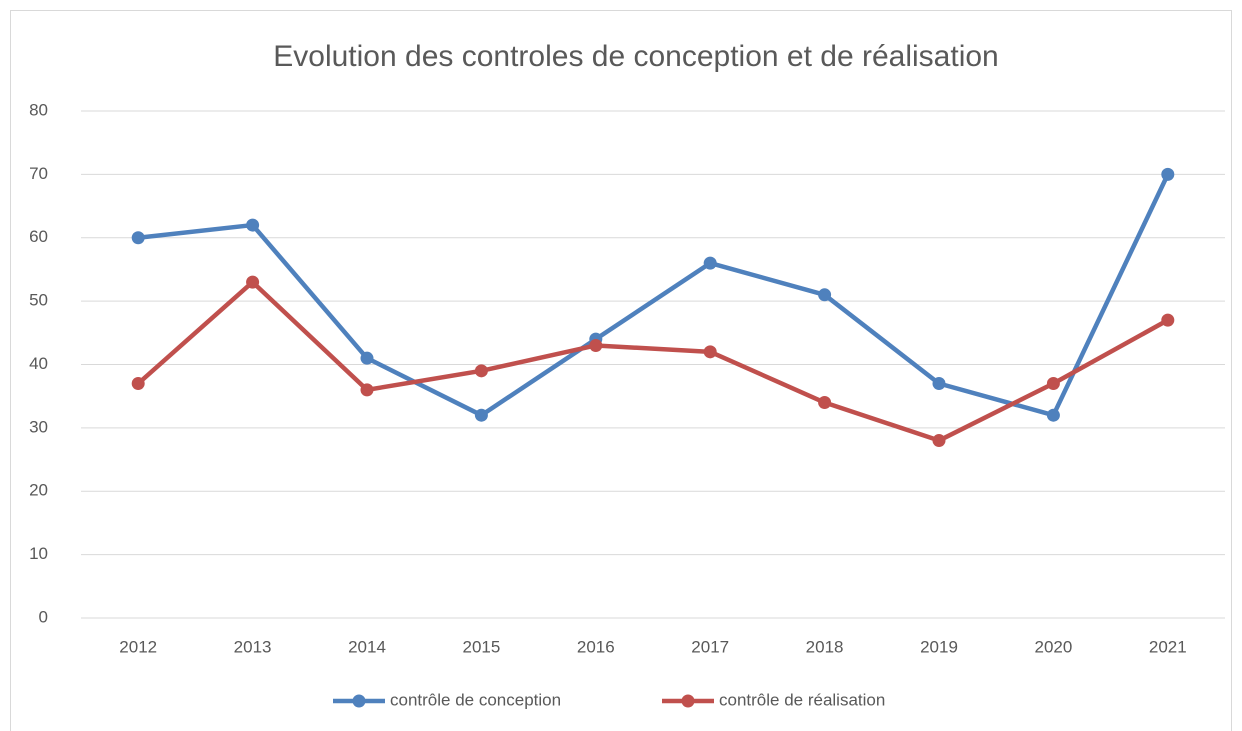 This screenshot has width=1242, height=731. What do you see at coordinates (939, 646) in the screenshot?
I see `x-tick-label: 2019` at bounding box center [939, 646].